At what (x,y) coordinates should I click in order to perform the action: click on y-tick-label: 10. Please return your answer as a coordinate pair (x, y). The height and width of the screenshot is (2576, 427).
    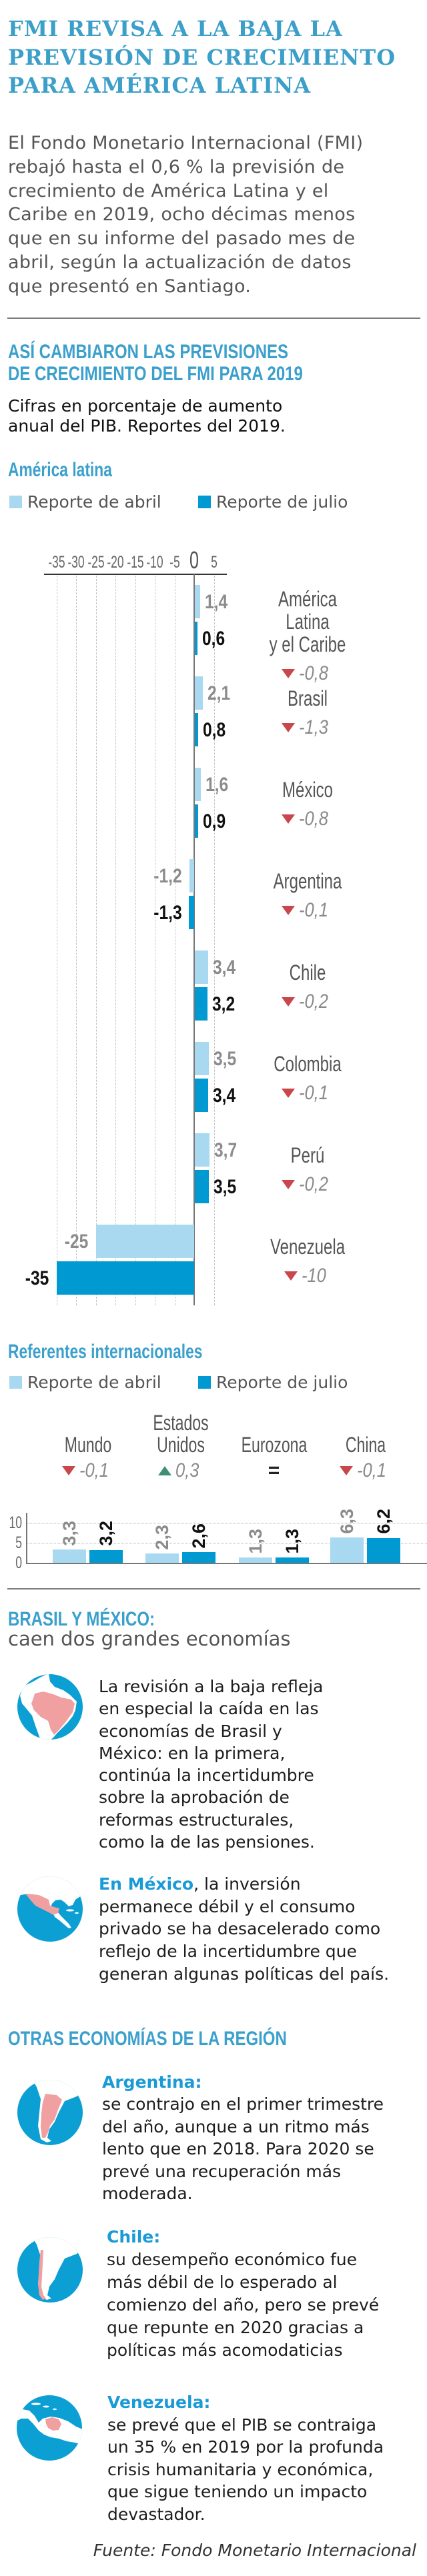
    Looking at the image, I should click on (16, 1522).